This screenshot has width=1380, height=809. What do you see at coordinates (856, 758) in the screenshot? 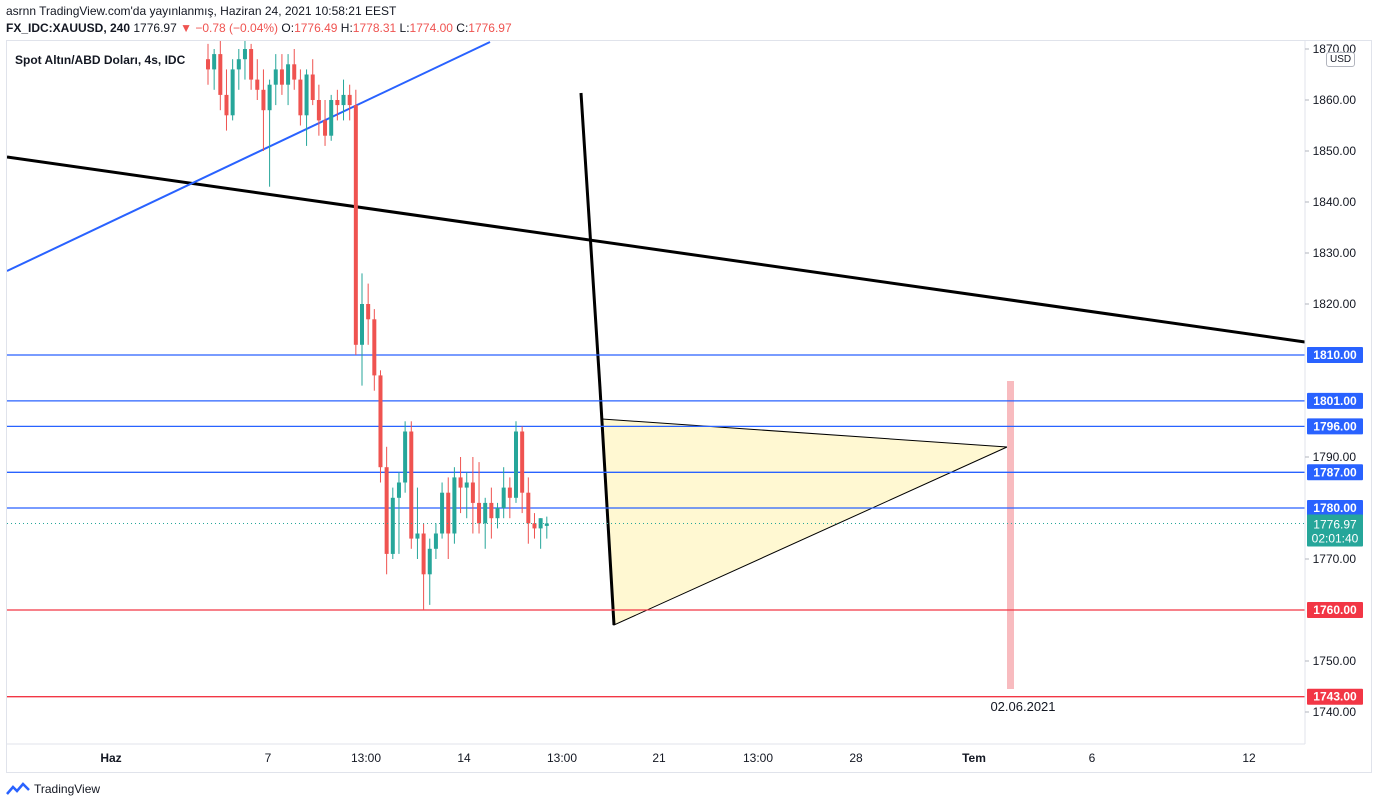
I see `x-tick-label: 28` at bounding box center [856, 758].